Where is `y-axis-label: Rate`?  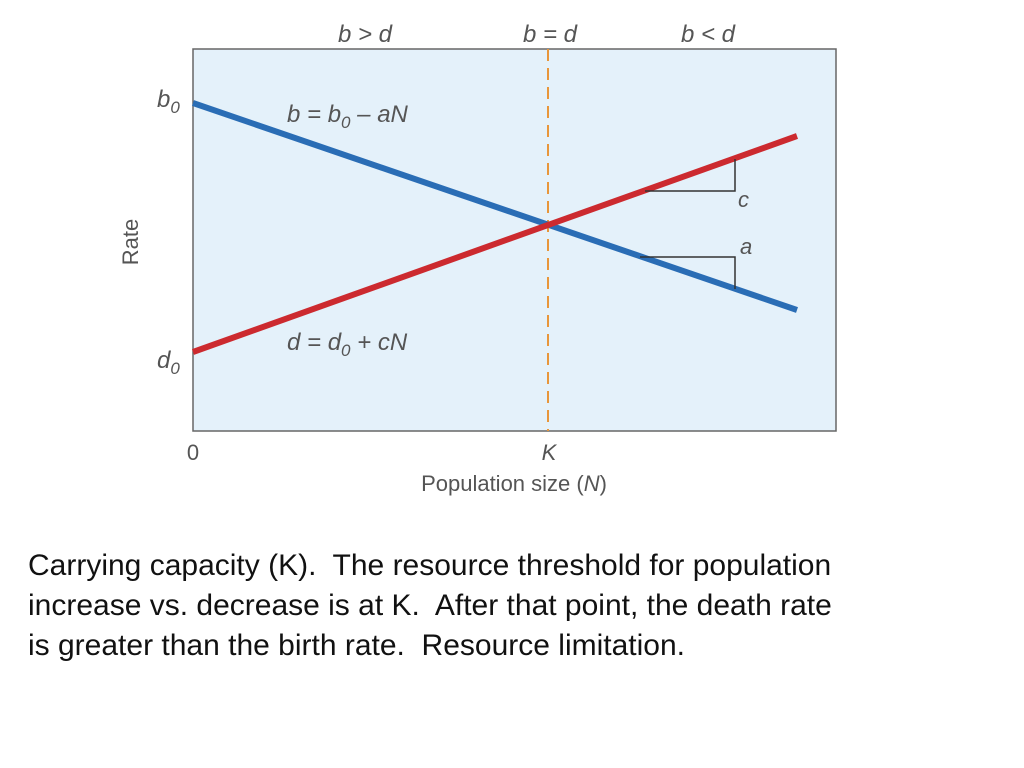
y-axis-label: Rate is located at coordinates (130, 242).